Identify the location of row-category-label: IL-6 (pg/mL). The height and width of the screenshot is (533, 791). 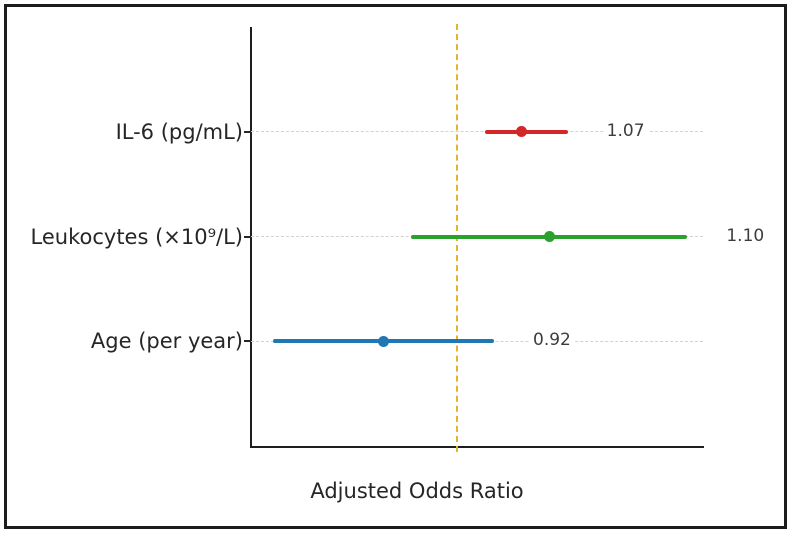
(179, 131).